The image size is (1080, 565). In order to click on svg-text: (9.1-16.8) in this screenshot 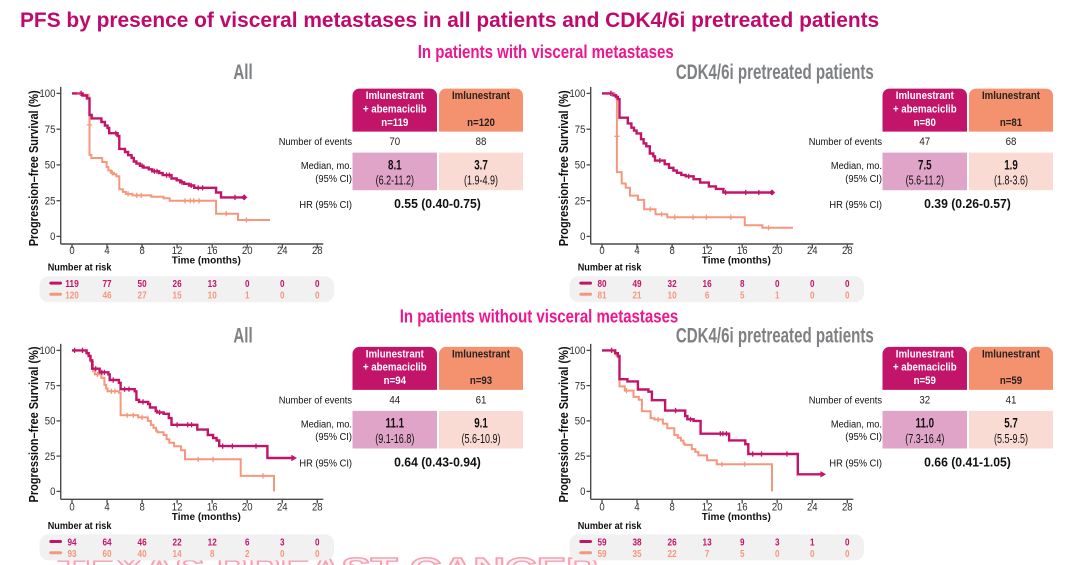, I will do `click(394, 439)`.